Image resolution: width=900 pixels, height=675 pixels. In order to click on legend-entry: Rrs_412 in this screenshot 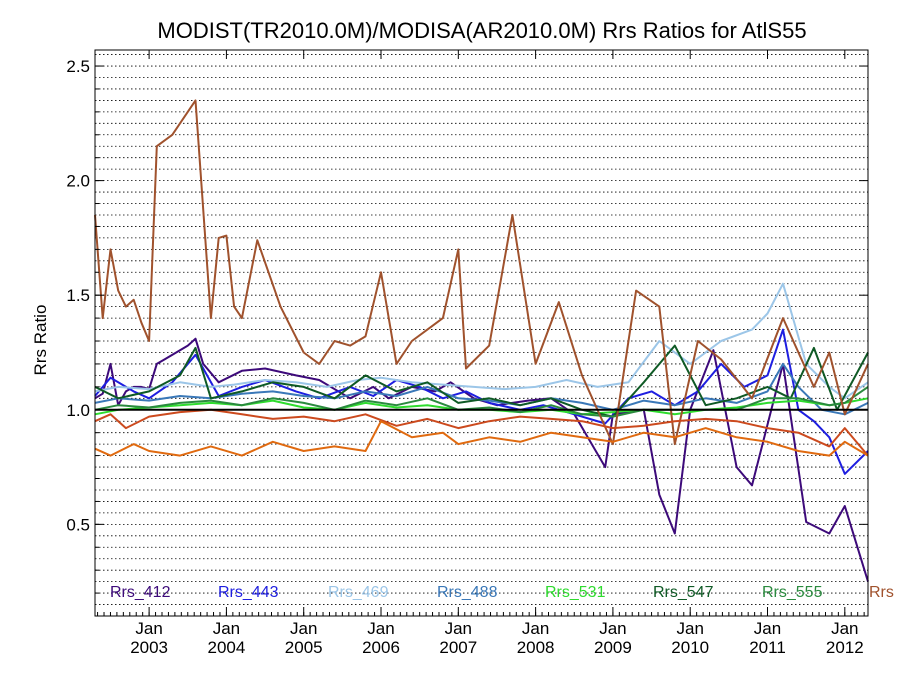, I will do `click(140, 592)`.